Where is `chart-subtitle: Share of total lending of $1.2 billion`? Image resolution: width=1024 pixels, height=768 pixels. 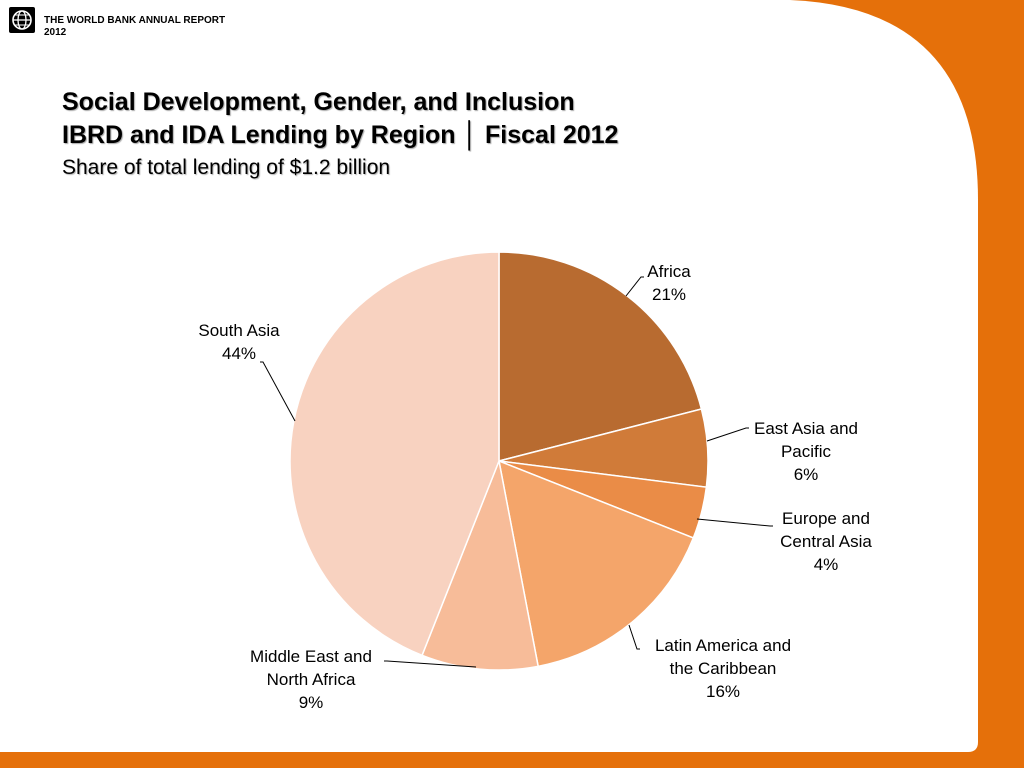 chart-subtitle: Share of total lending of $1.2 billion is located at coordinates (226, 167).